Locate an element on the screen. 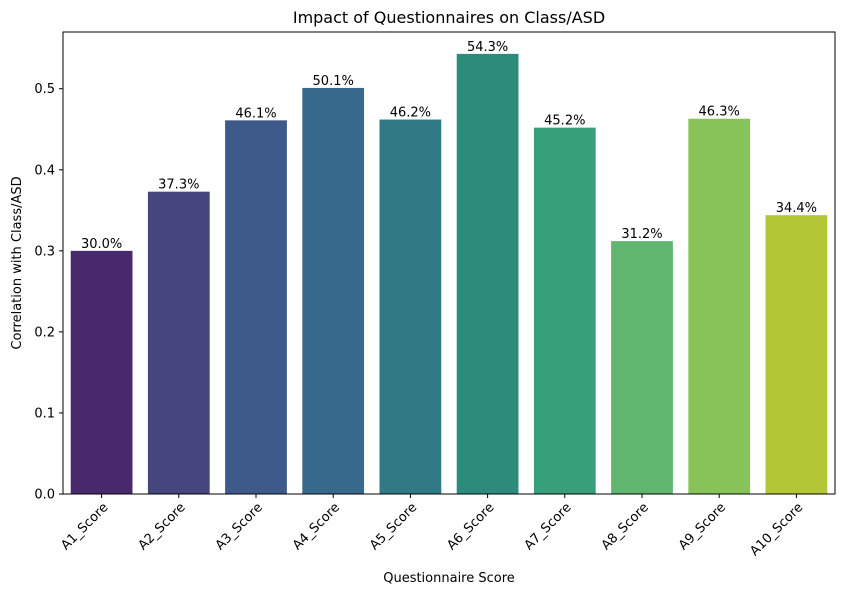 This screenshot has height=595, width=846. chart-title: Impact of Questionnaires on Class/ASD is located at coordinates (449, 17).